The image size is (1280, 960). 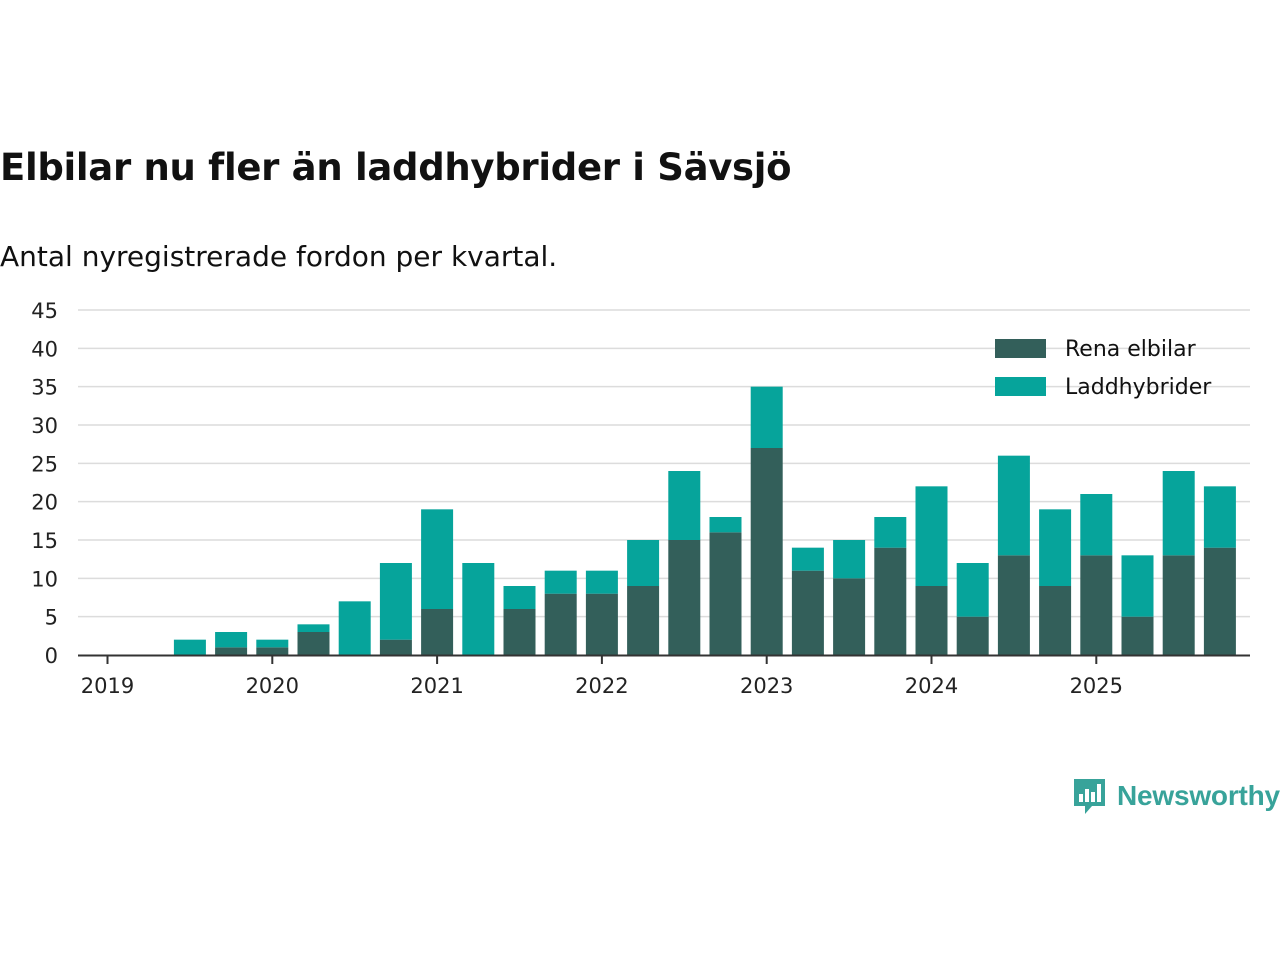 I want to click on x-axis-ticks: 2019 2020 2021 2022 2023 2024 2025, so click(x=602, y=676).